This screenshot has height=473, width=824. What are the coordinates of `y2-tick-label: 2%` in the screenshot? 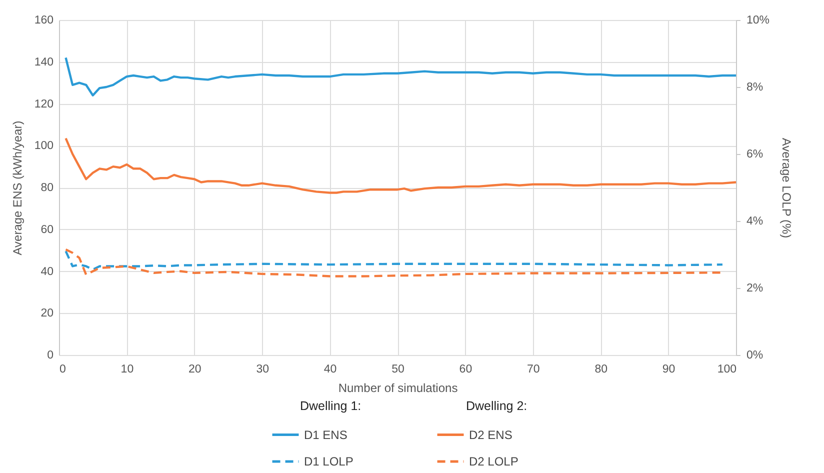 It's located at (755, 288).